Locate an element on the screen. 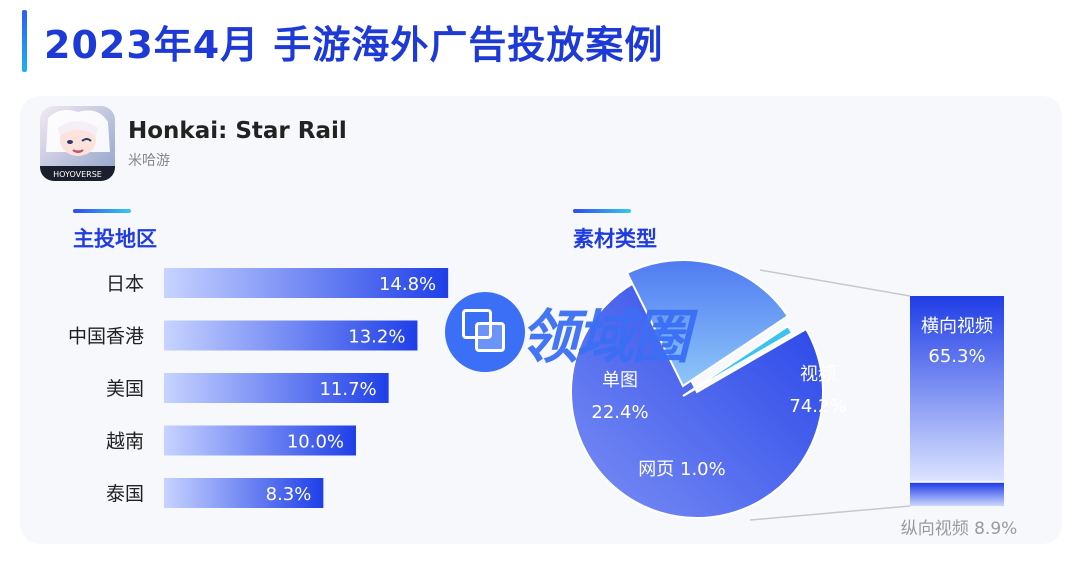  material-section-title: 素材类型 is located at coordinates (615, 239).